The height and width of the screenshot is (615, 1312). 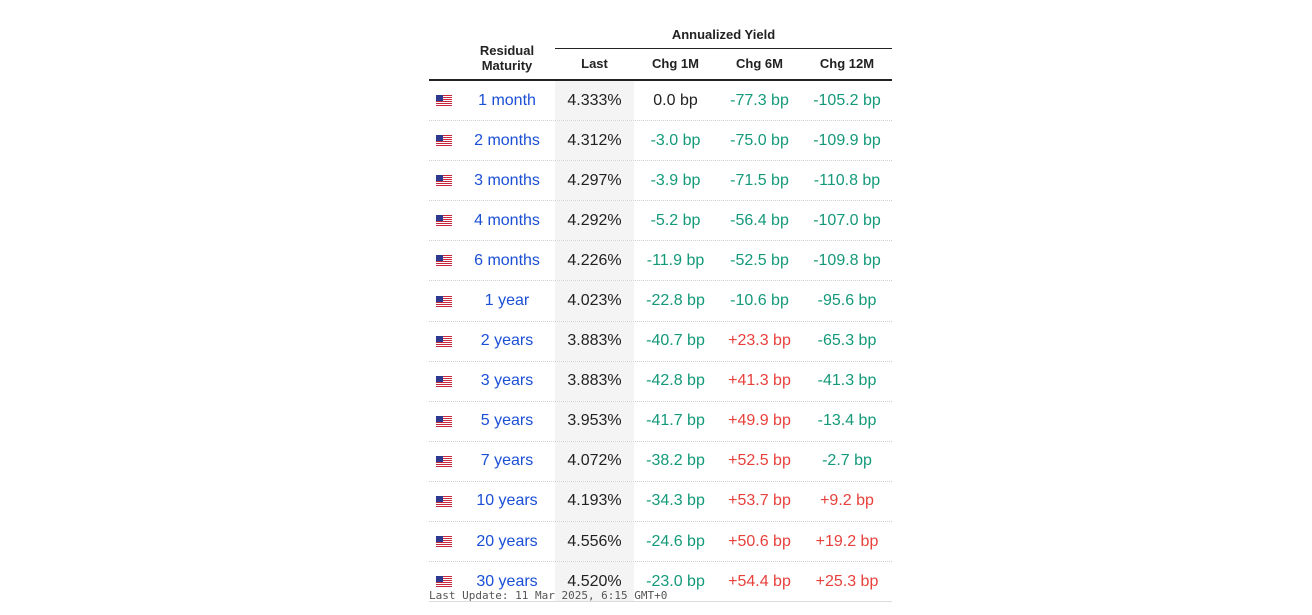 What do you see at coordinates (759, 260) in the screenshot?
I see `chg-6m-cell: -52.5 bp` at bounding box center [759, 260].